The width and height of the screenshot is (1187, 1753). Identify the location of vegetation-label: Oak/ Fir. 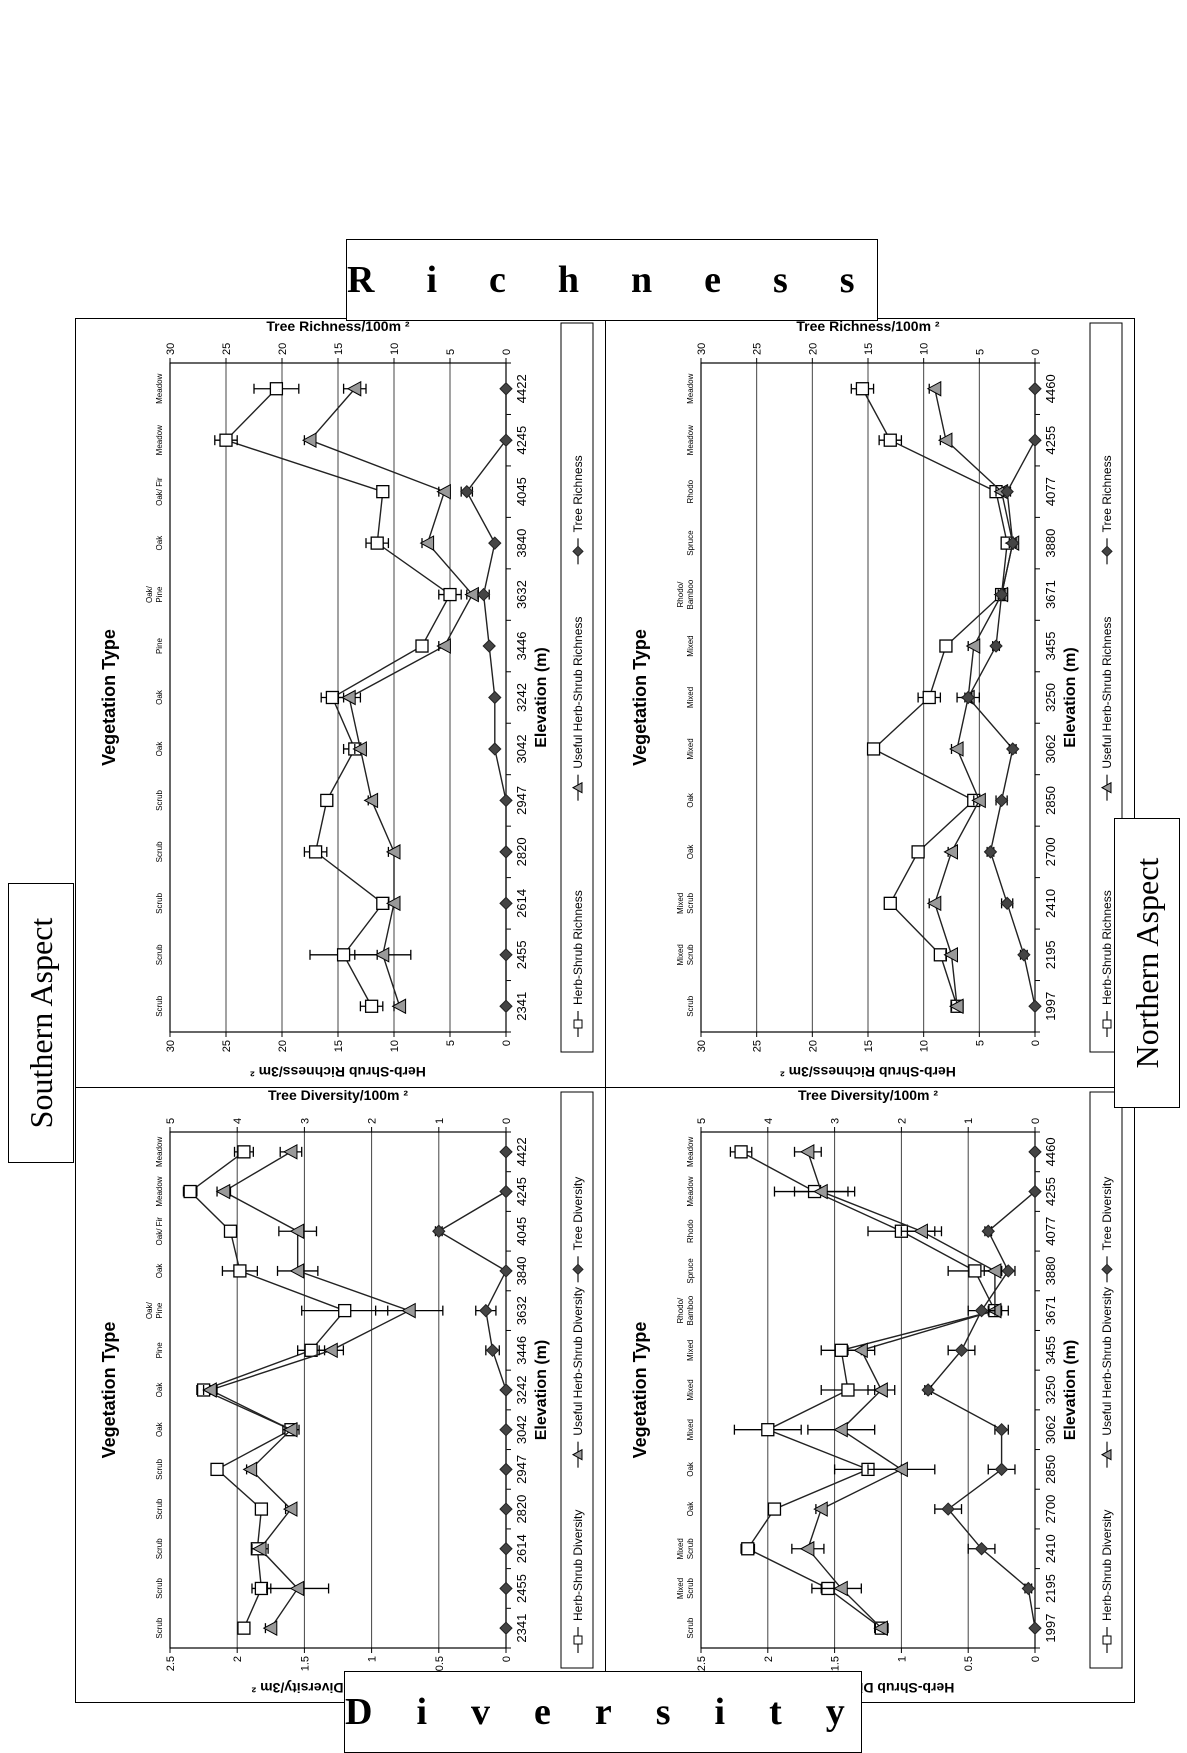
(159, 1231).